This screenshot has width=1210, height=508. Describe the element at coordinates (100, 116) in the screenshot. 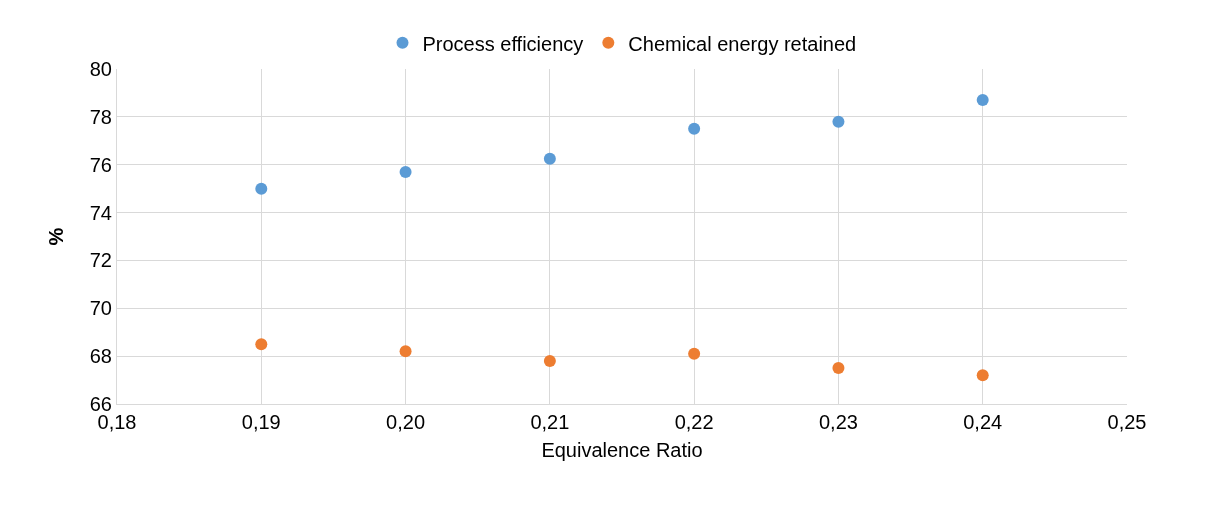

I see `y-tick-label: 78` at that location.